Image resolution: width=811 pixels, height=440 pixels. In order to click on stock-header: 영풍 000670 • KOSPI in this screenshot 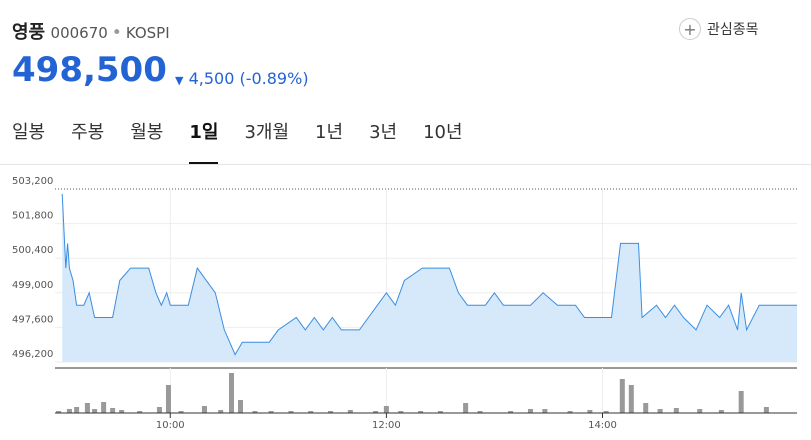, I will do `click(91, 32)`.